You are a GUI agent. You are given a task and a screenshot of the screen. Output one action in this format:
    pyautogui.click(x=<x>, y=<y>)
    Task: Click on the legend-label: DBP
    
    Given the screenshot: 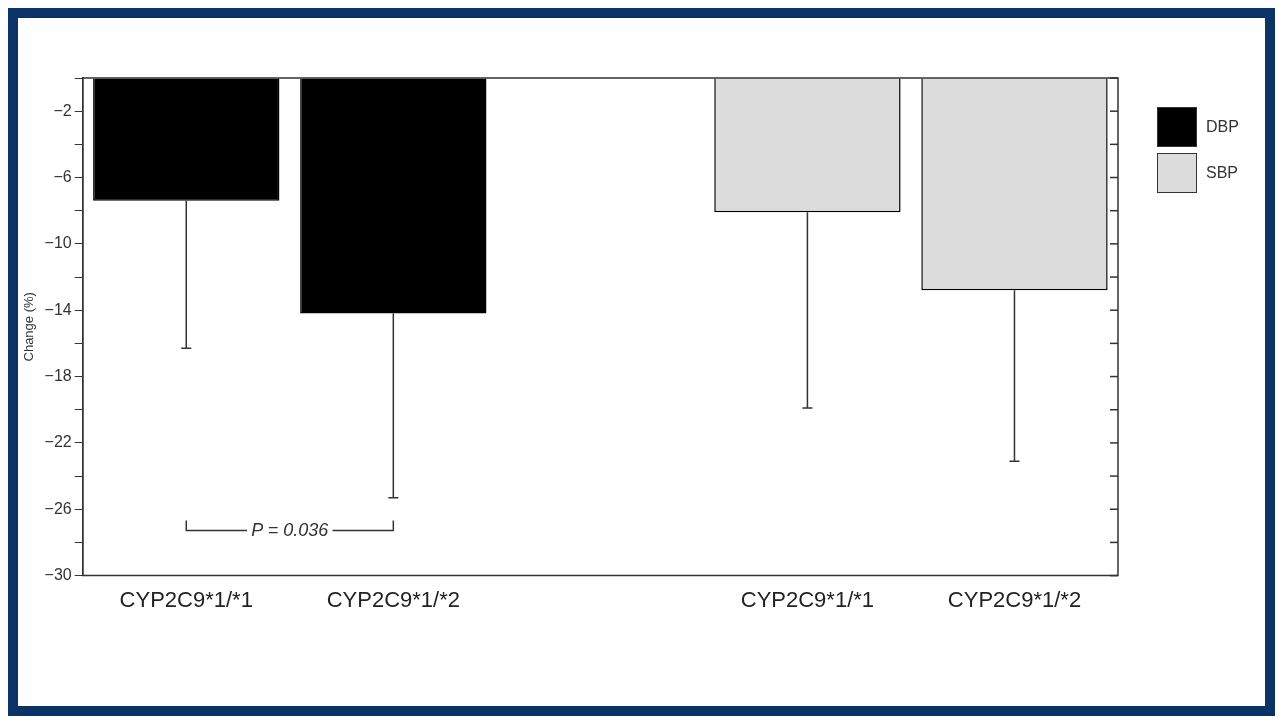 What is the action you would take?
    pyautogui.click(x=1222, y=127)
    